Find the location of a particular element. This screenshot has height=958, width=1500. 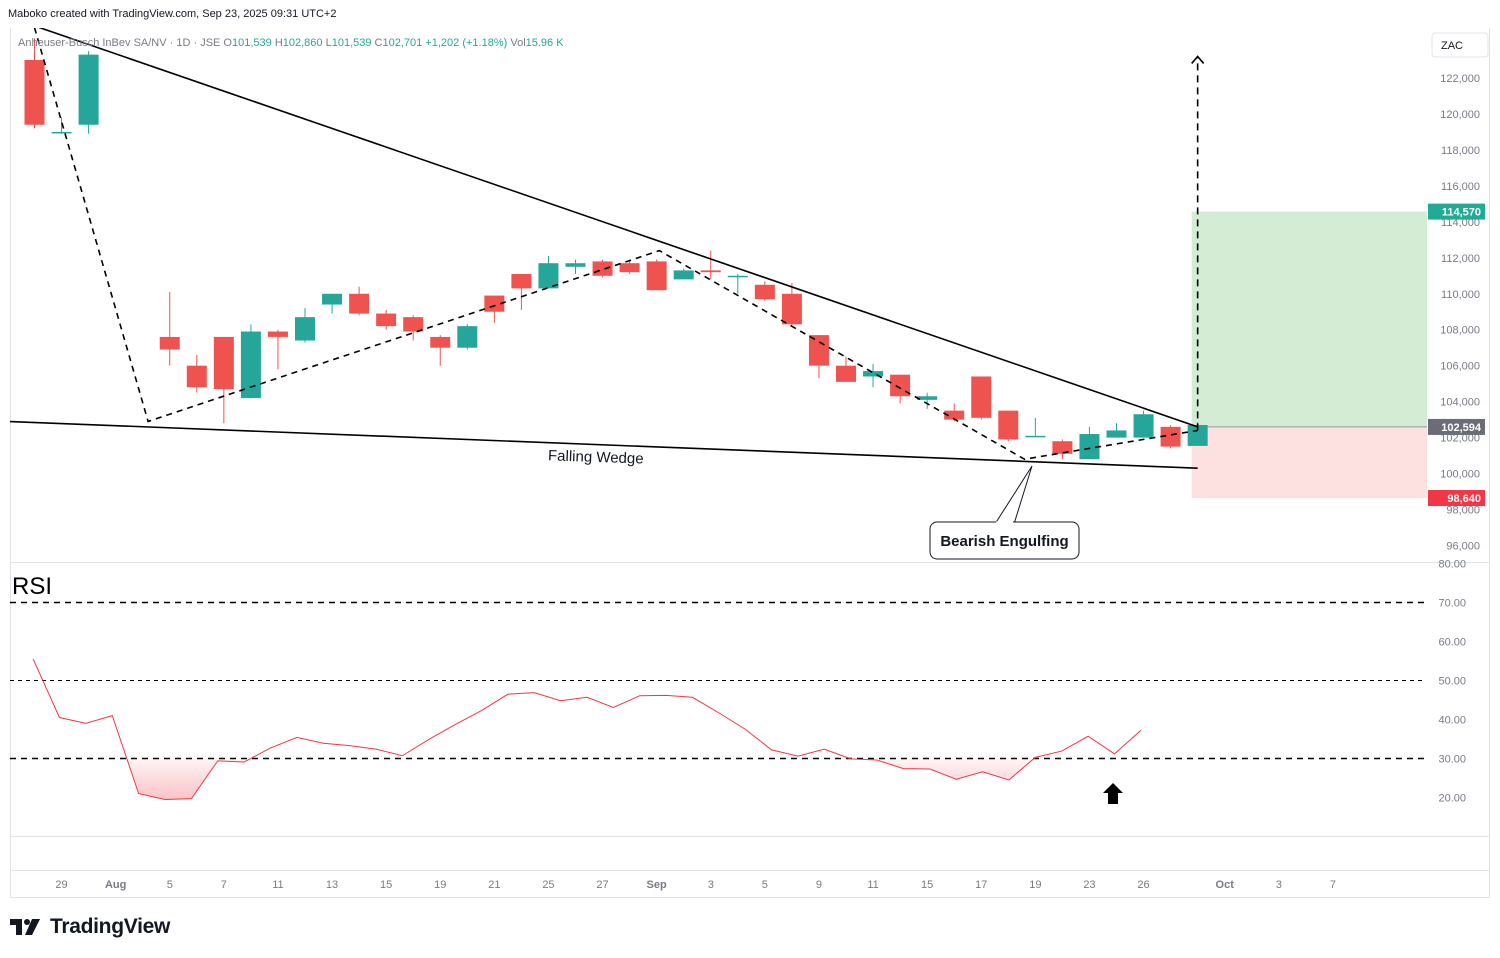

target-price-label: 114,570 is located at coordinates (1456, 211).